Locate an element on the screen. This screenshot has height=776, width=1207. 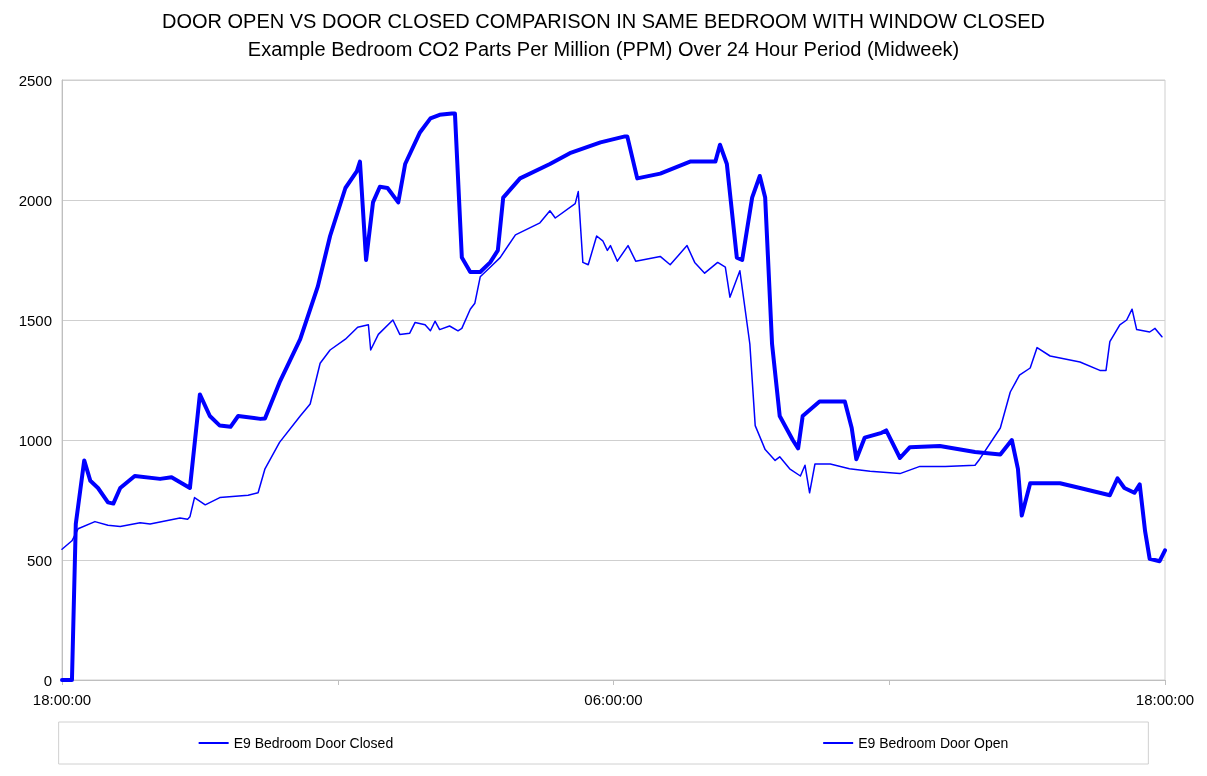
legend-label: E9 Bedroom Door Closed is located at coordinates (313, 743).